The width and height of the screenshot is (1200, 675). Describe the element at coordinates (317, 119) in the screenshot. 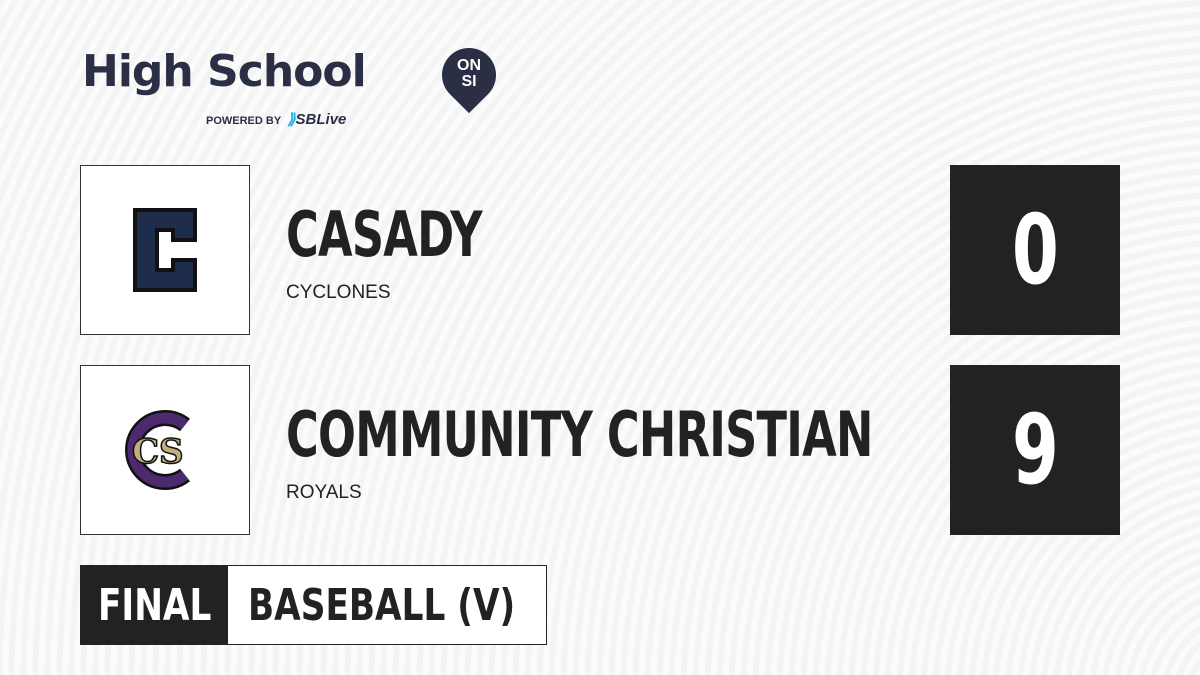

I see `sblive-logo: ⟫SBLive` at that location.